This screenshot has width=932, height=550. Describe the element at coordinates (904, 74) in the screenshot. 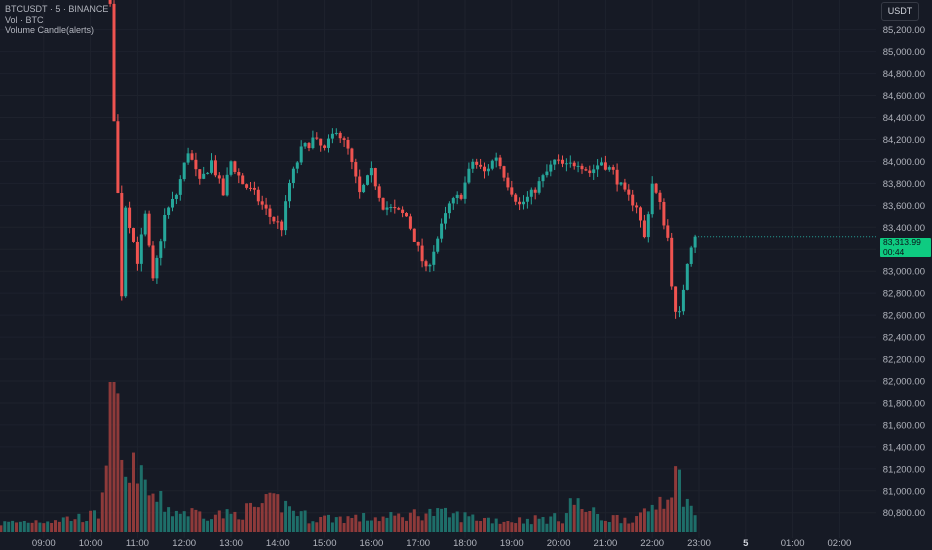

I see `price-tick-label: 84,800.00` at that location.